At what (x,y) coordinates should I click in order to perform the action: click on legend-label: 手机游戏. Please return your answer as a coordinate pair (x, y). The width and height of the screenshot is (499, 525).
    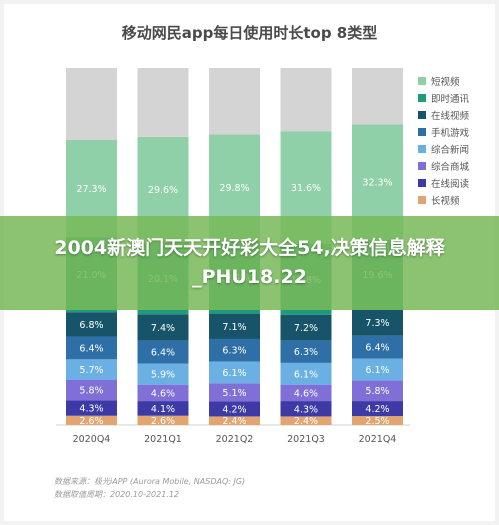
    Looking at the image, I should click on (450, 133).